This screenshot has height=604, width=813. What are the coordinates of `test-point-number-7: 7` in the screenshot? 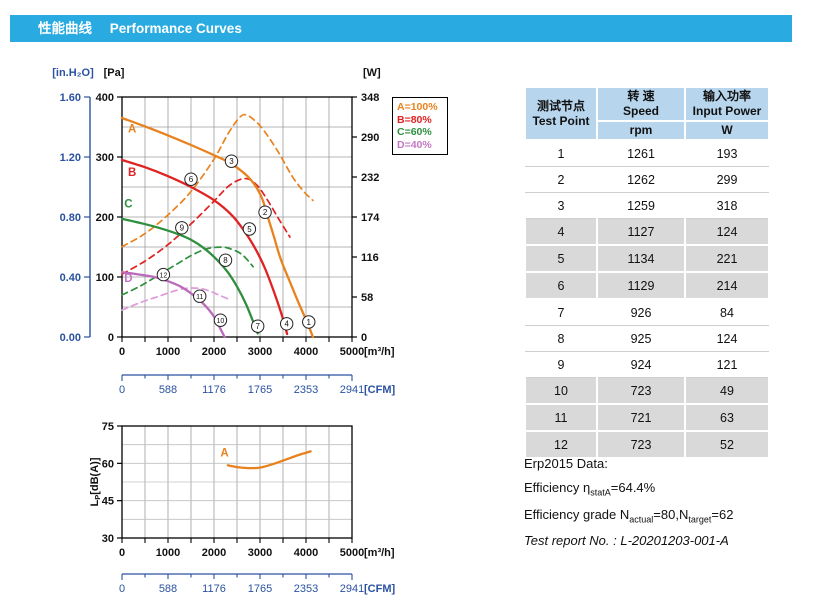 It's located at (257, 326).